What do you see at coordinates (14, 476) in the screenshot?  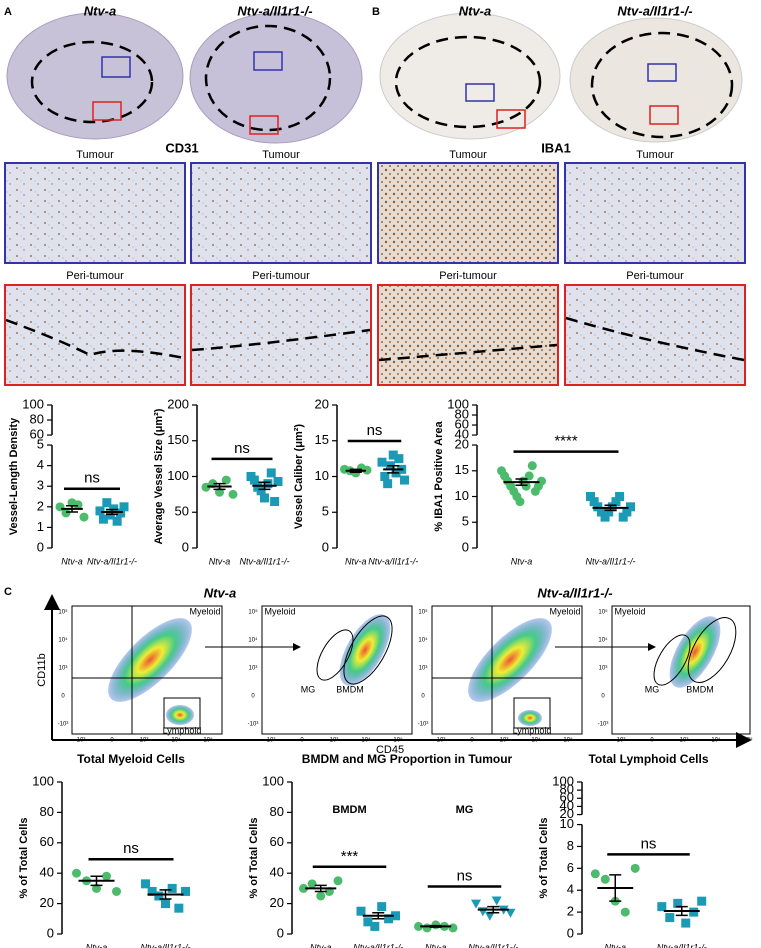 I see `y-axis-label: Vessel-Length Density` at bounding box center [14, 476].